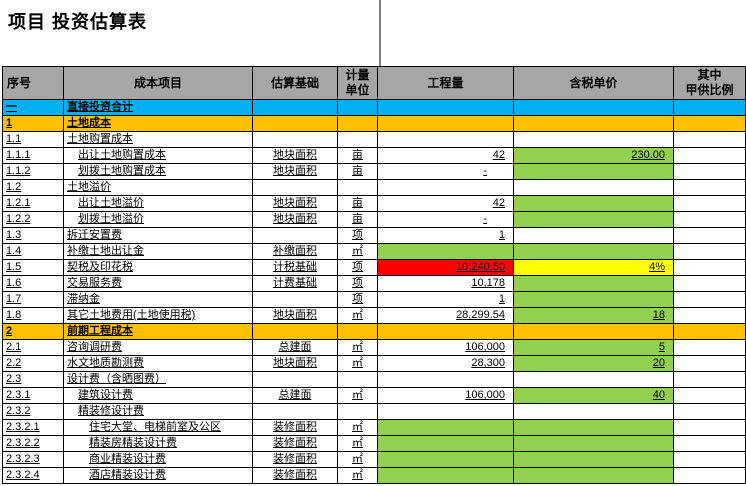 The width and height of the screenshot is (746, 486). Describe the element at coordinates (158, 123) in the screenshot. I see `cell-name: 土地成本` at that location.